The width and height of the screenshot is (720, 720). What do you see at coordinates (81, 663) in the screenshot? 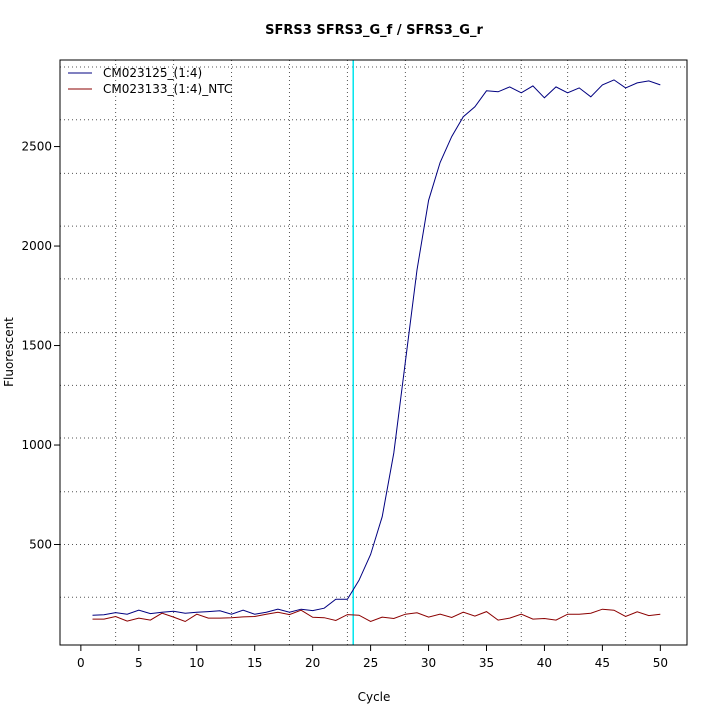
I see `x-tick-label: 0` at bounding box center [81, 663].